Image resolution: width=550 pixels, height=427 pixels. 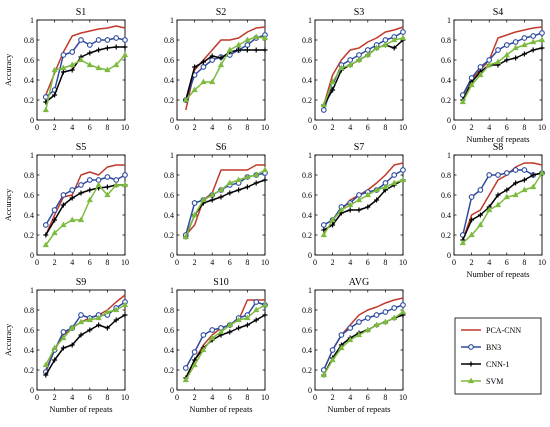 I want to click on panel-title: S10, so click(x=221, y=282).